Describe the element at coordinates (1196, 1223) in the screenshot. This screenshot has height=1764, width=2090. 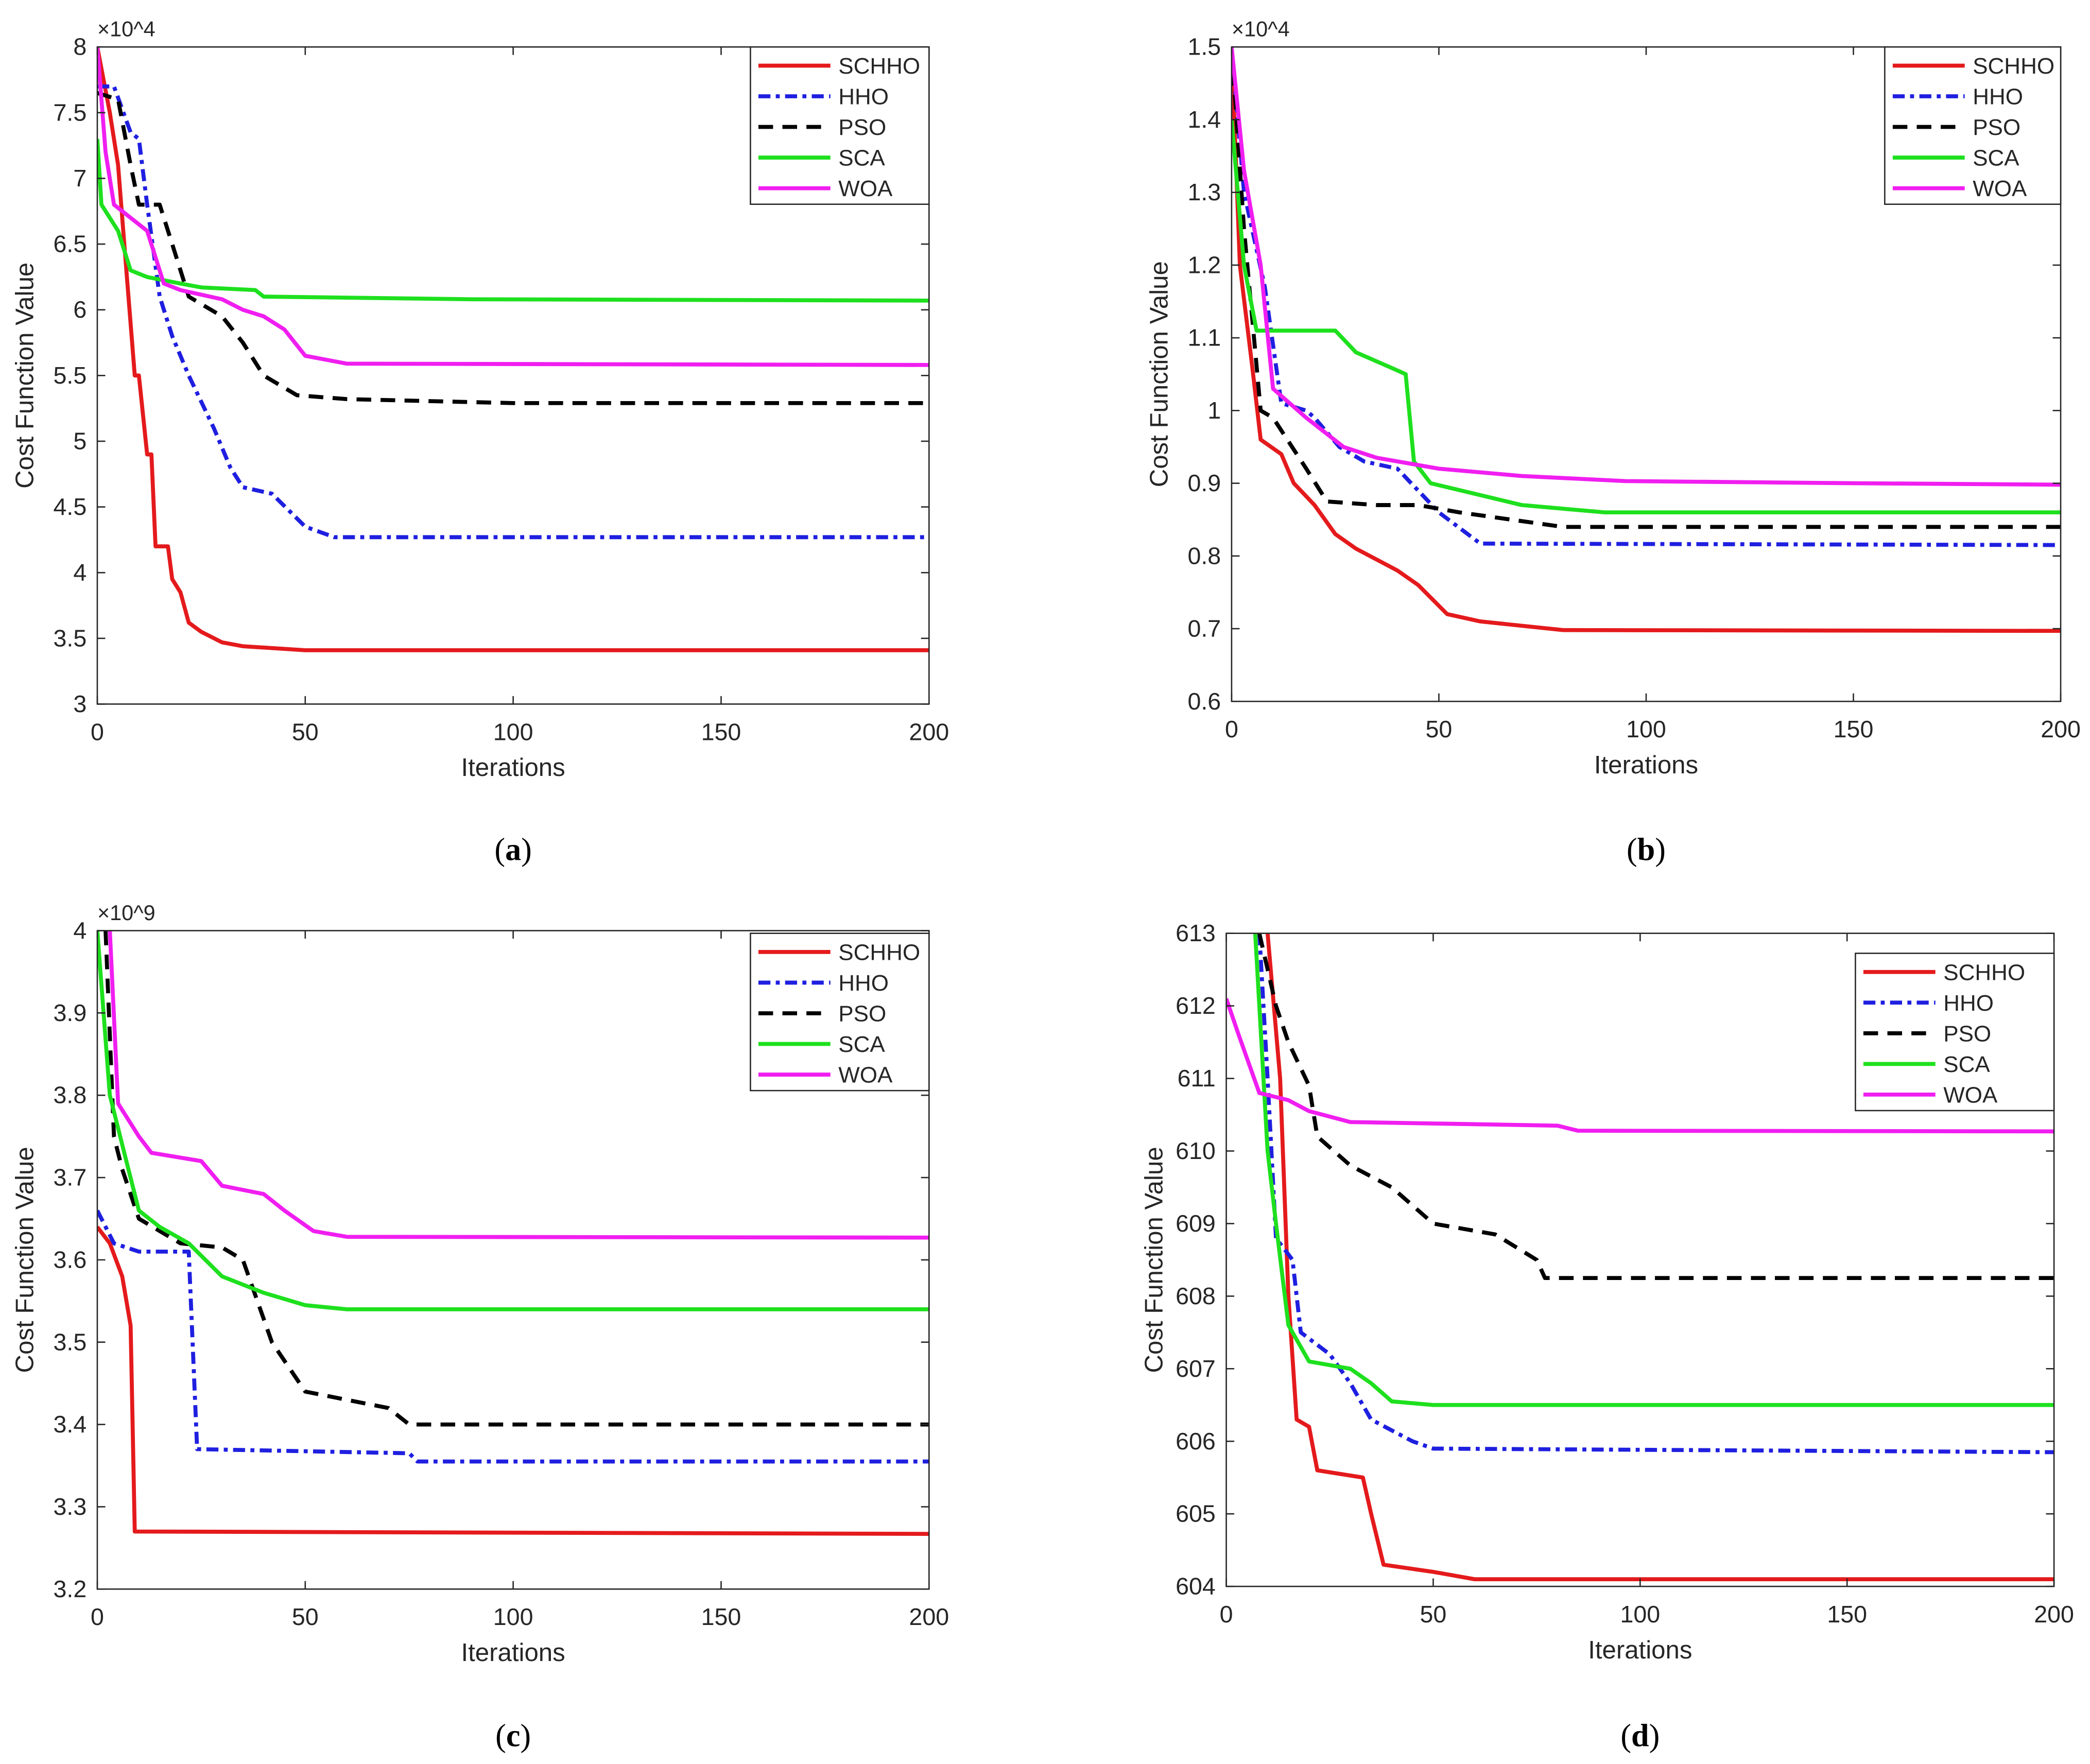
I see `y-tick-label: 609` at that location.